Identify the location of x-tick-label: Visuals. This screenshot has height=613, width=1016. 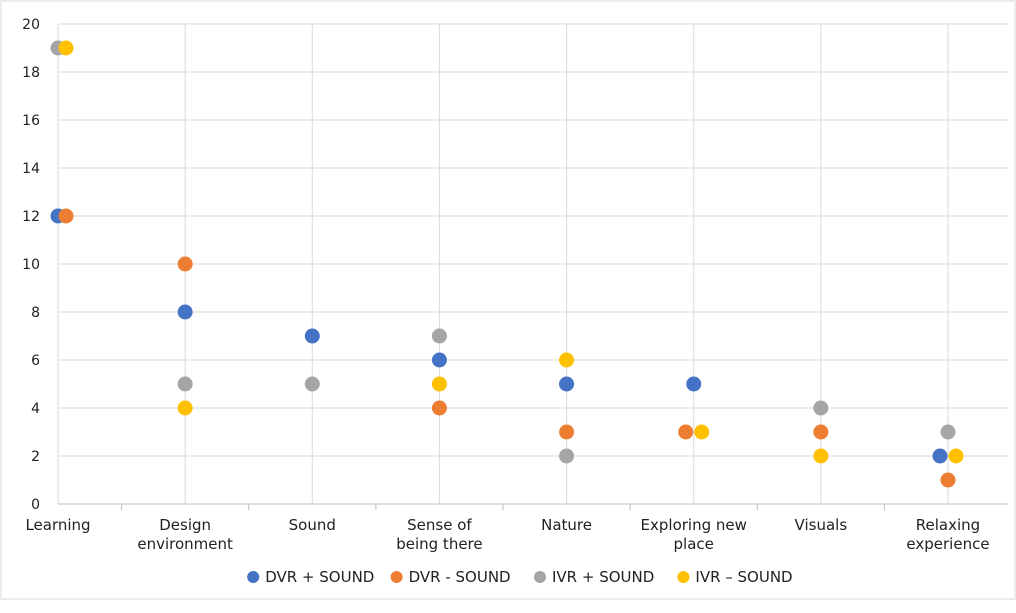
(821, 525).